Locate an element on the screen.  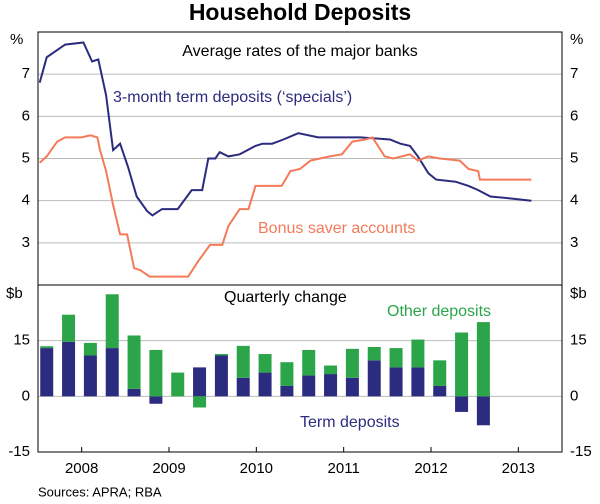
panel-title: Average rates of the major banks is located at coordinates (299, 51).